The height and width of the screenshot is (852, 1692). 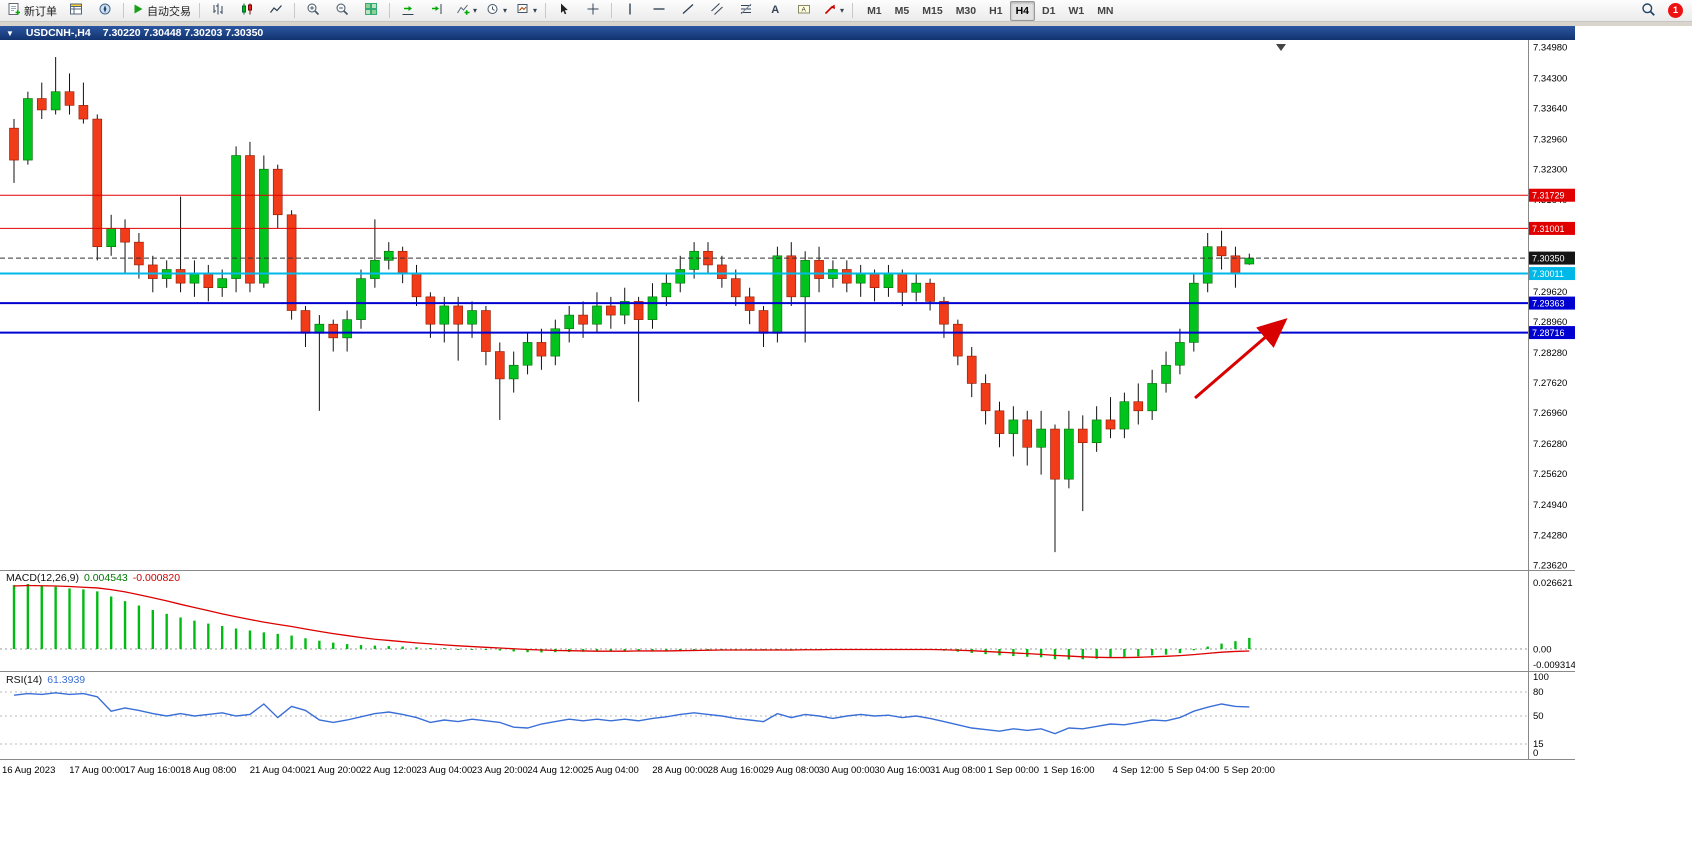 I want to click on horizontal-line-icon, so click(x=659, y=10).